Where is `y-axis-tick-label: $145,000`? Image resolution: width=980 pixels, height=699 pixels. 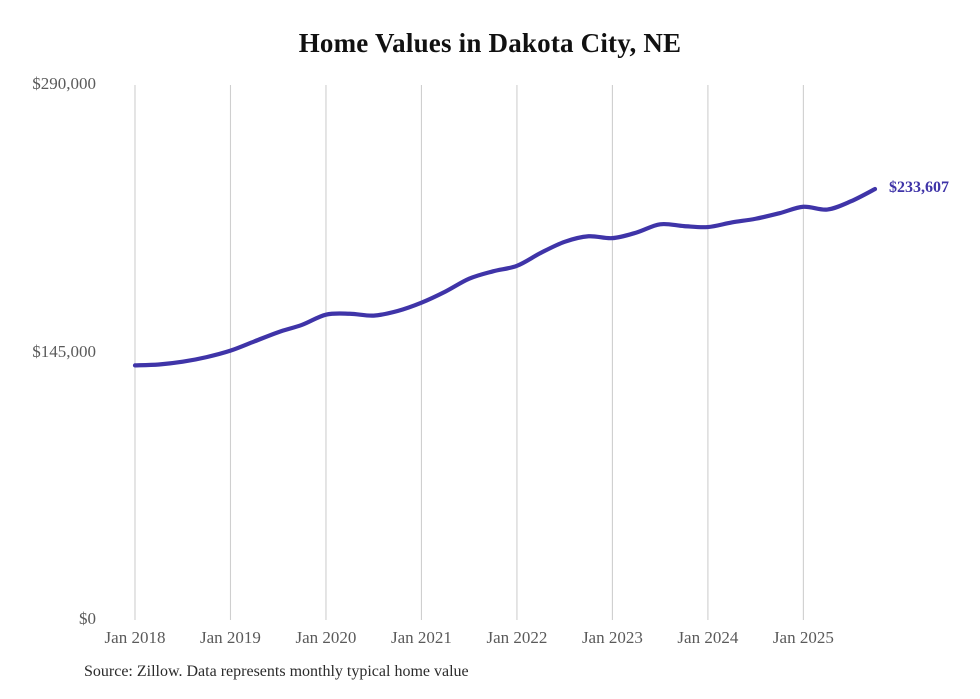
y-axis-tick-label: $145,000 is located at coordinates (64, 351).